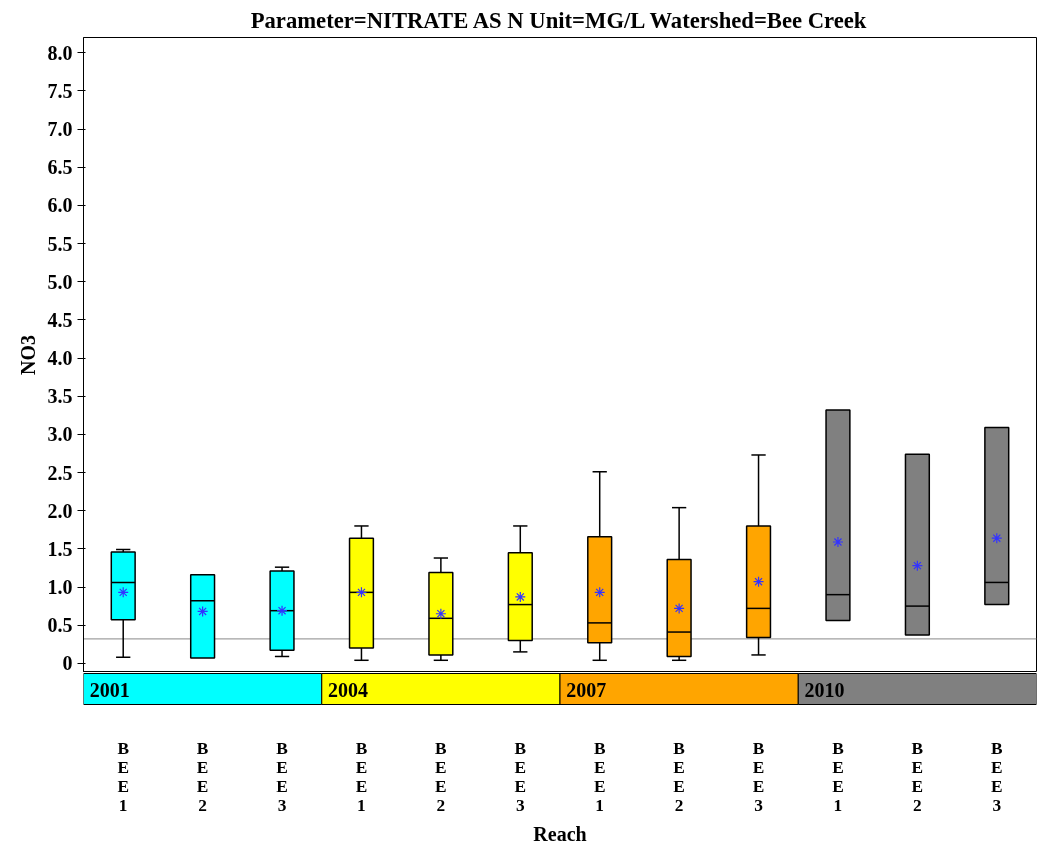  I want to click on series-label: 2007, so click(586, 689).